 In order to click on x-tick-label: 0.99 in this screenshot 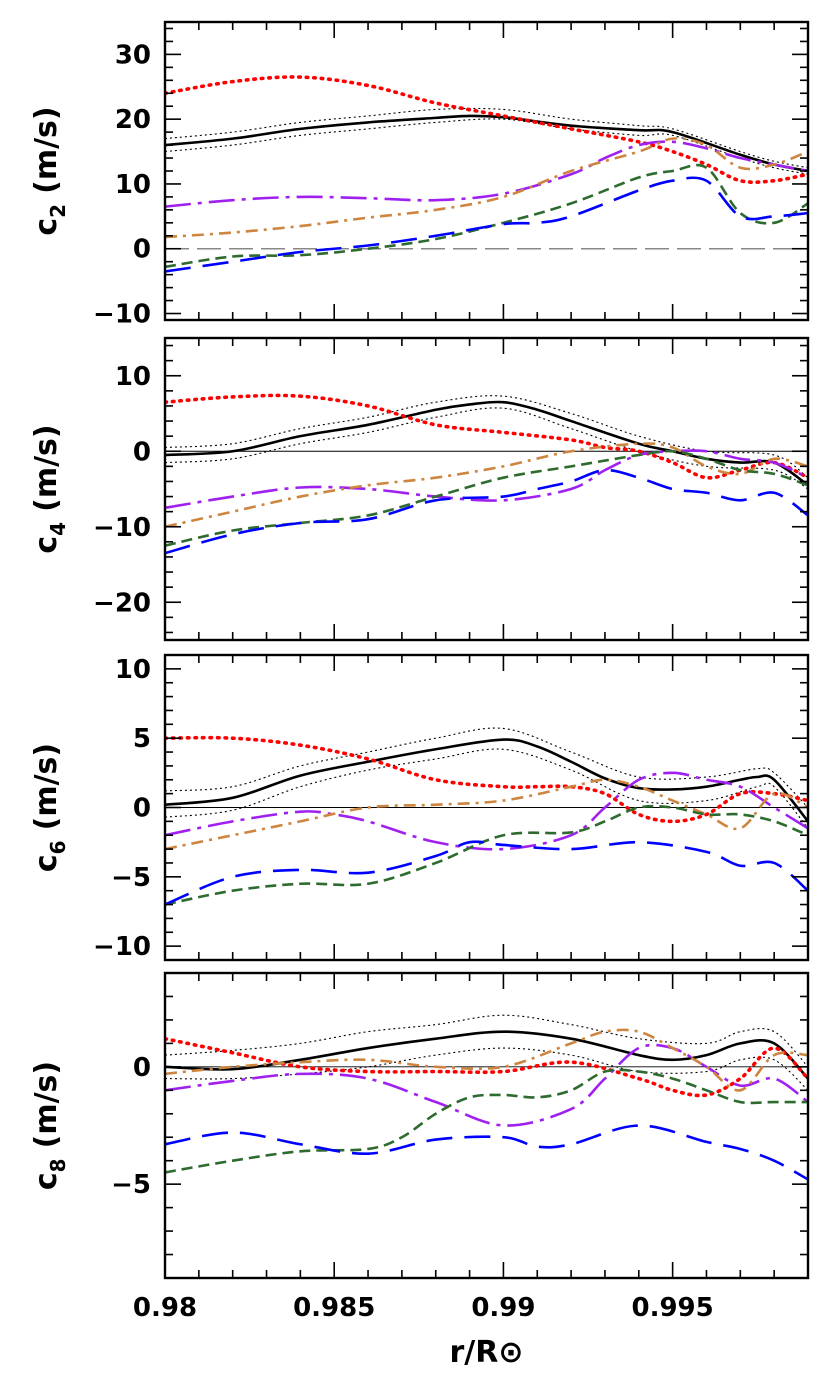, I will do `click(503, 1308)`.